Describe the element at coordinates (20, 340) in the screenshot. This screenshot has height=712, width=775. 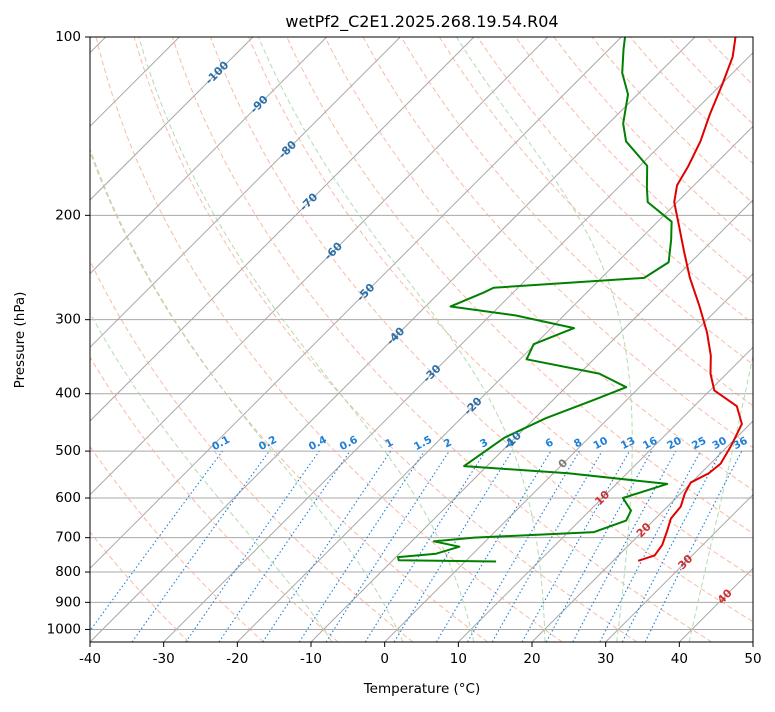
I see `y-axis-label: Pressure (hPa)` at that location.